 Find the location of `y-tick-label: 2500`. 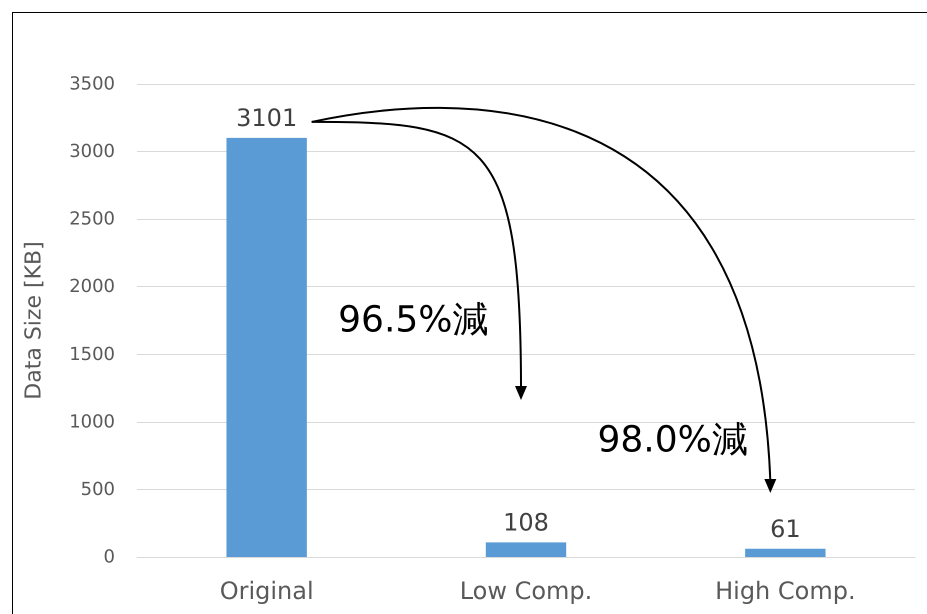

y-tick-label: 2500 is located at coordinates (92, 219).